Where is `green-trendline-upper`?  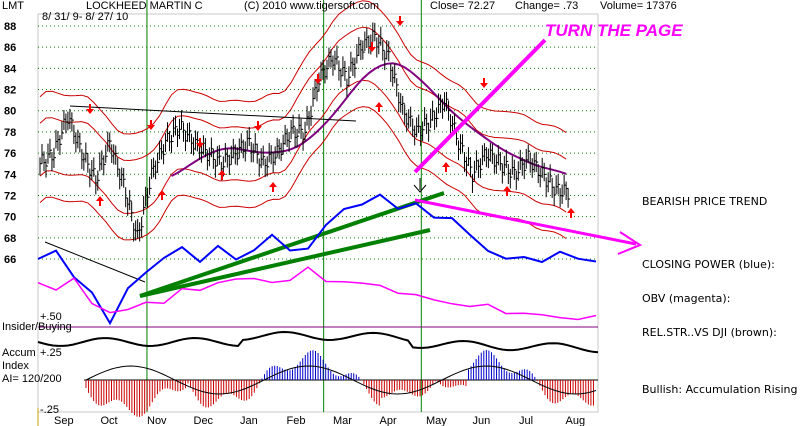
green-trendline-upper is located at coordinates (292, 244).